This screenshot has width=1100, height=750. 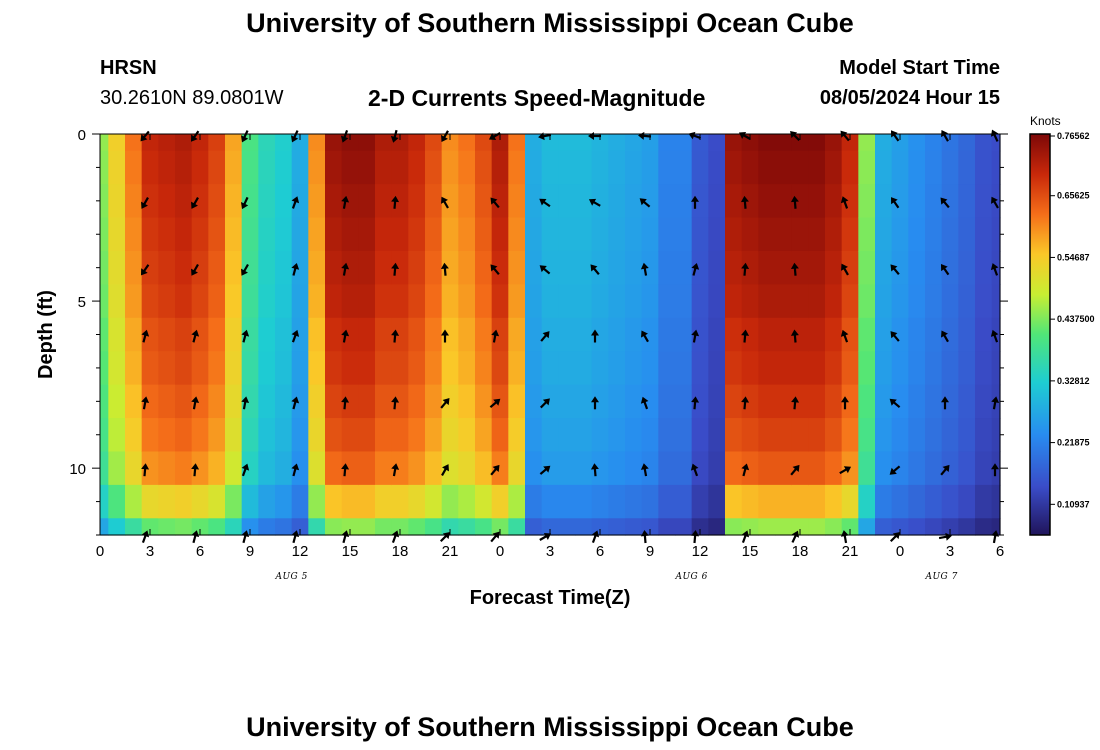 What do you see at coordinates (46, 334) in the screenshot?
I see `y-axis-title: Depth (ft)` at bounding box center [46, 334].